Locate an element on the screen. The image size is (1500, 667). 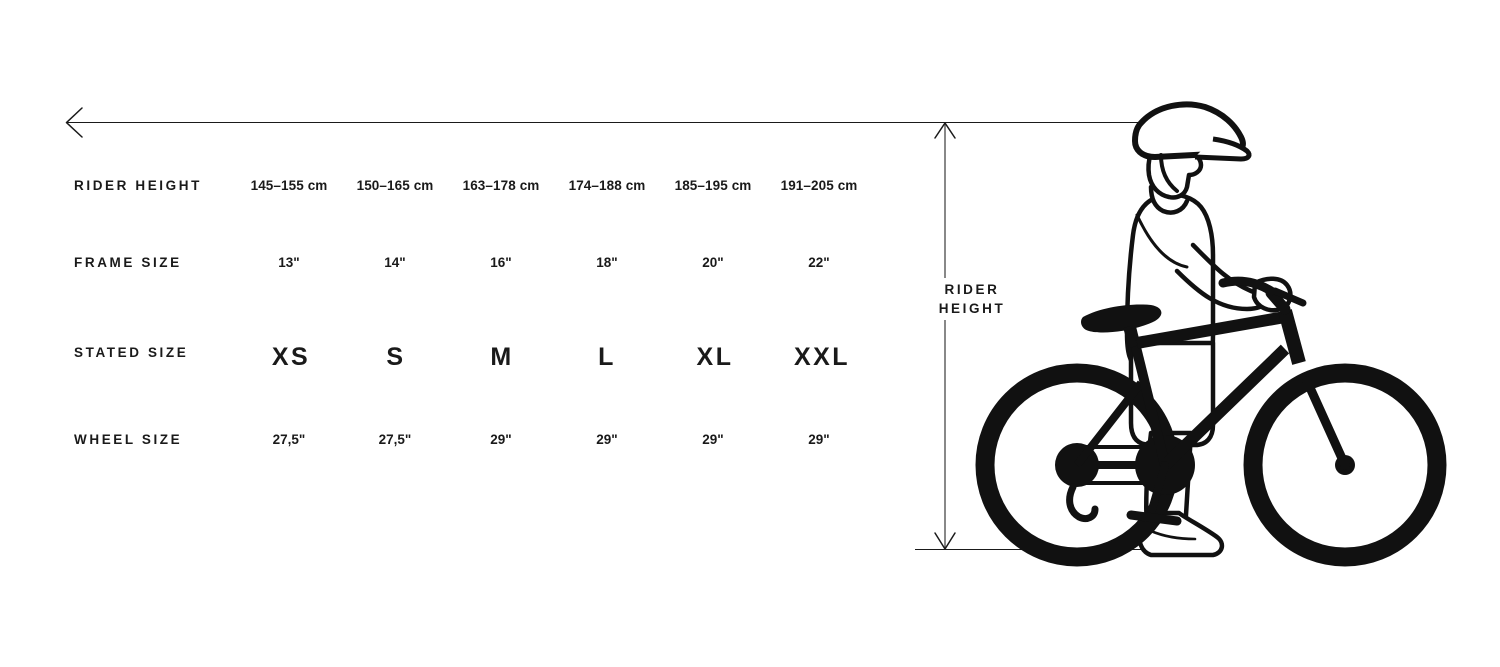
crank-arm is located at coordinates (1158, 489).